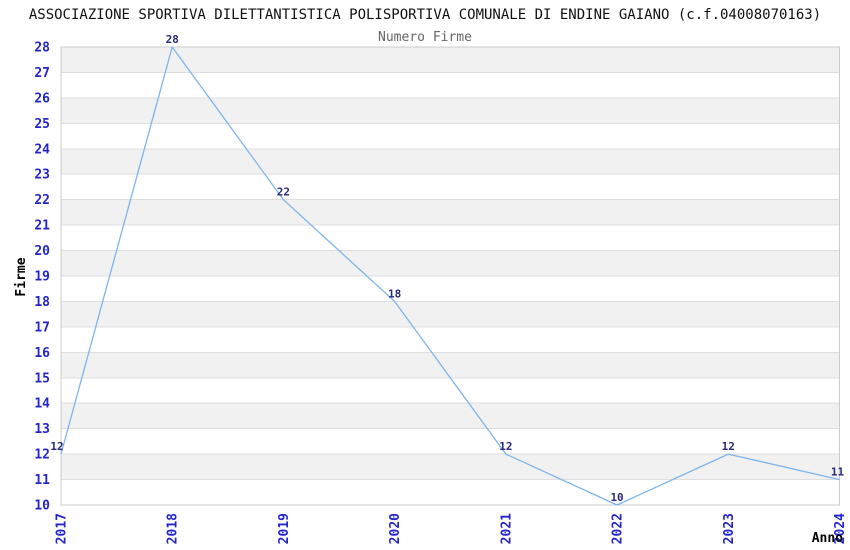  I want to click on y-tick-label: 24, so click(42, 149).